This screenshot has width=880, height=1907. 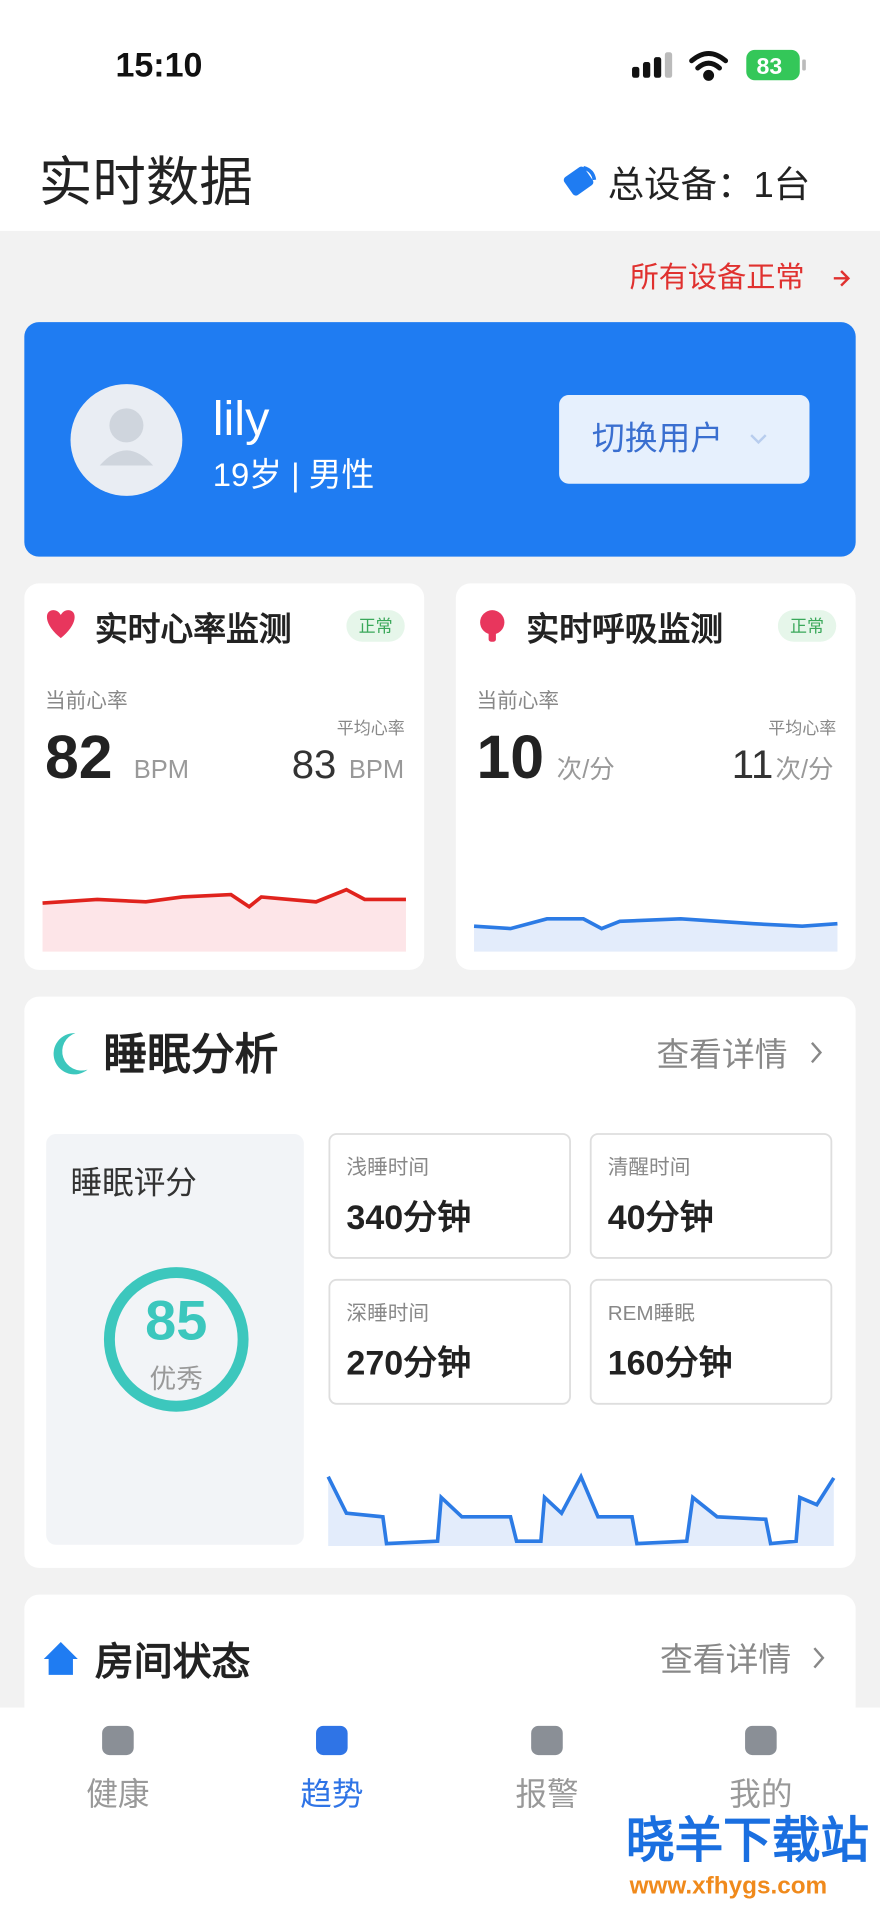 What do you see at coordinates (580, 180) in the screenshot?
I see `device-icon` at bounding box center [580, 180].